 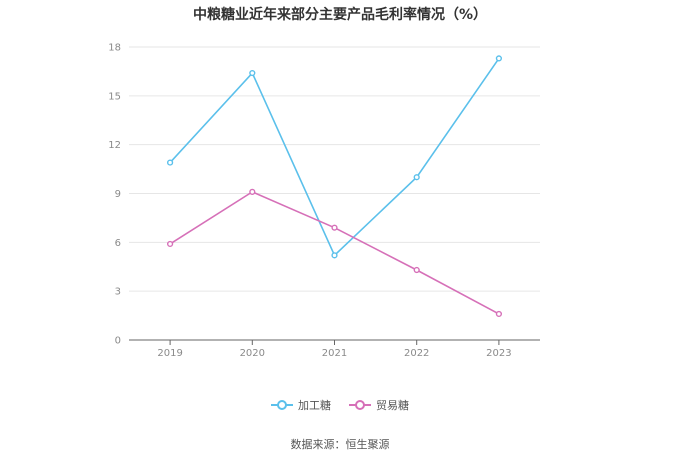 What do you see at coordinates (340, 405) in the screenshot?
I see `legend: 加工糖 贸易糖` at bounding box center [340, 405].